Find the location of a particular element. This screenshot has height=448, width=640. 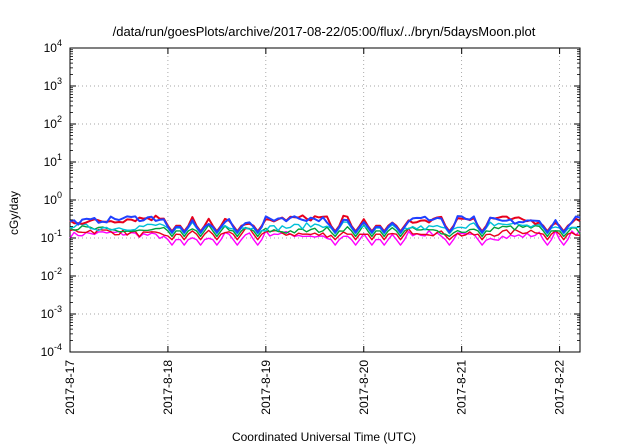

y-tick-label: 10⁻⁴ is located at coordinates (51, 350).